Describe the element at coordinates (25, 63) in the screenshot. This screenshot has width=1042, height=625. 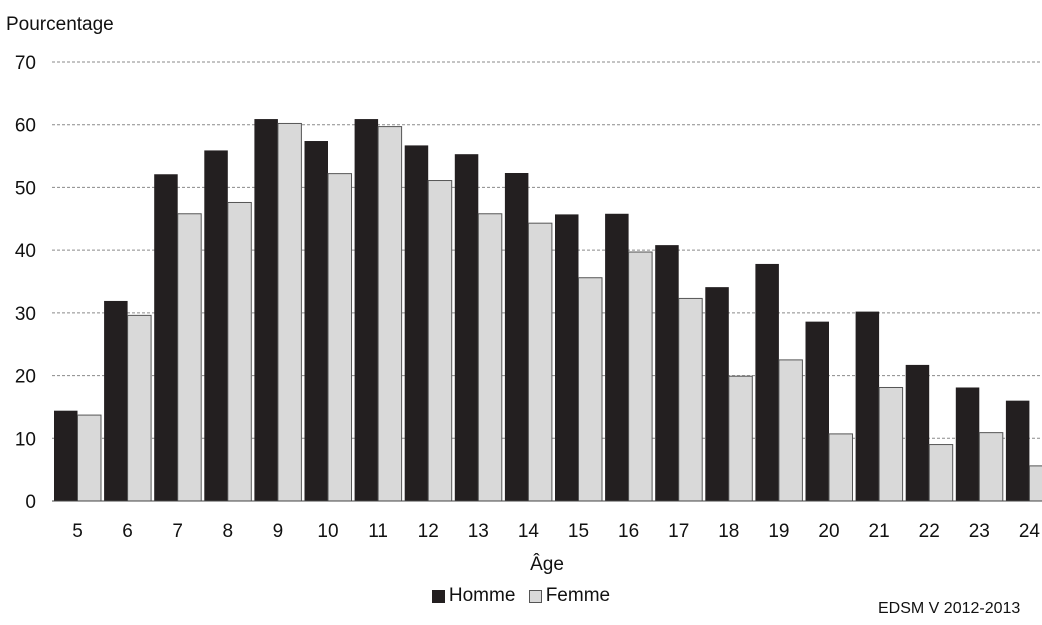
I see `y-tick-label: 70` at that location.